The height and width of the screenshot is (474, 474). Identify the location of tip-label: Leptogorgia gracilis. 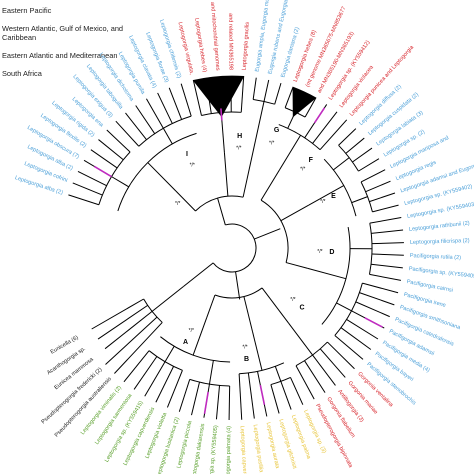
(246, 46).